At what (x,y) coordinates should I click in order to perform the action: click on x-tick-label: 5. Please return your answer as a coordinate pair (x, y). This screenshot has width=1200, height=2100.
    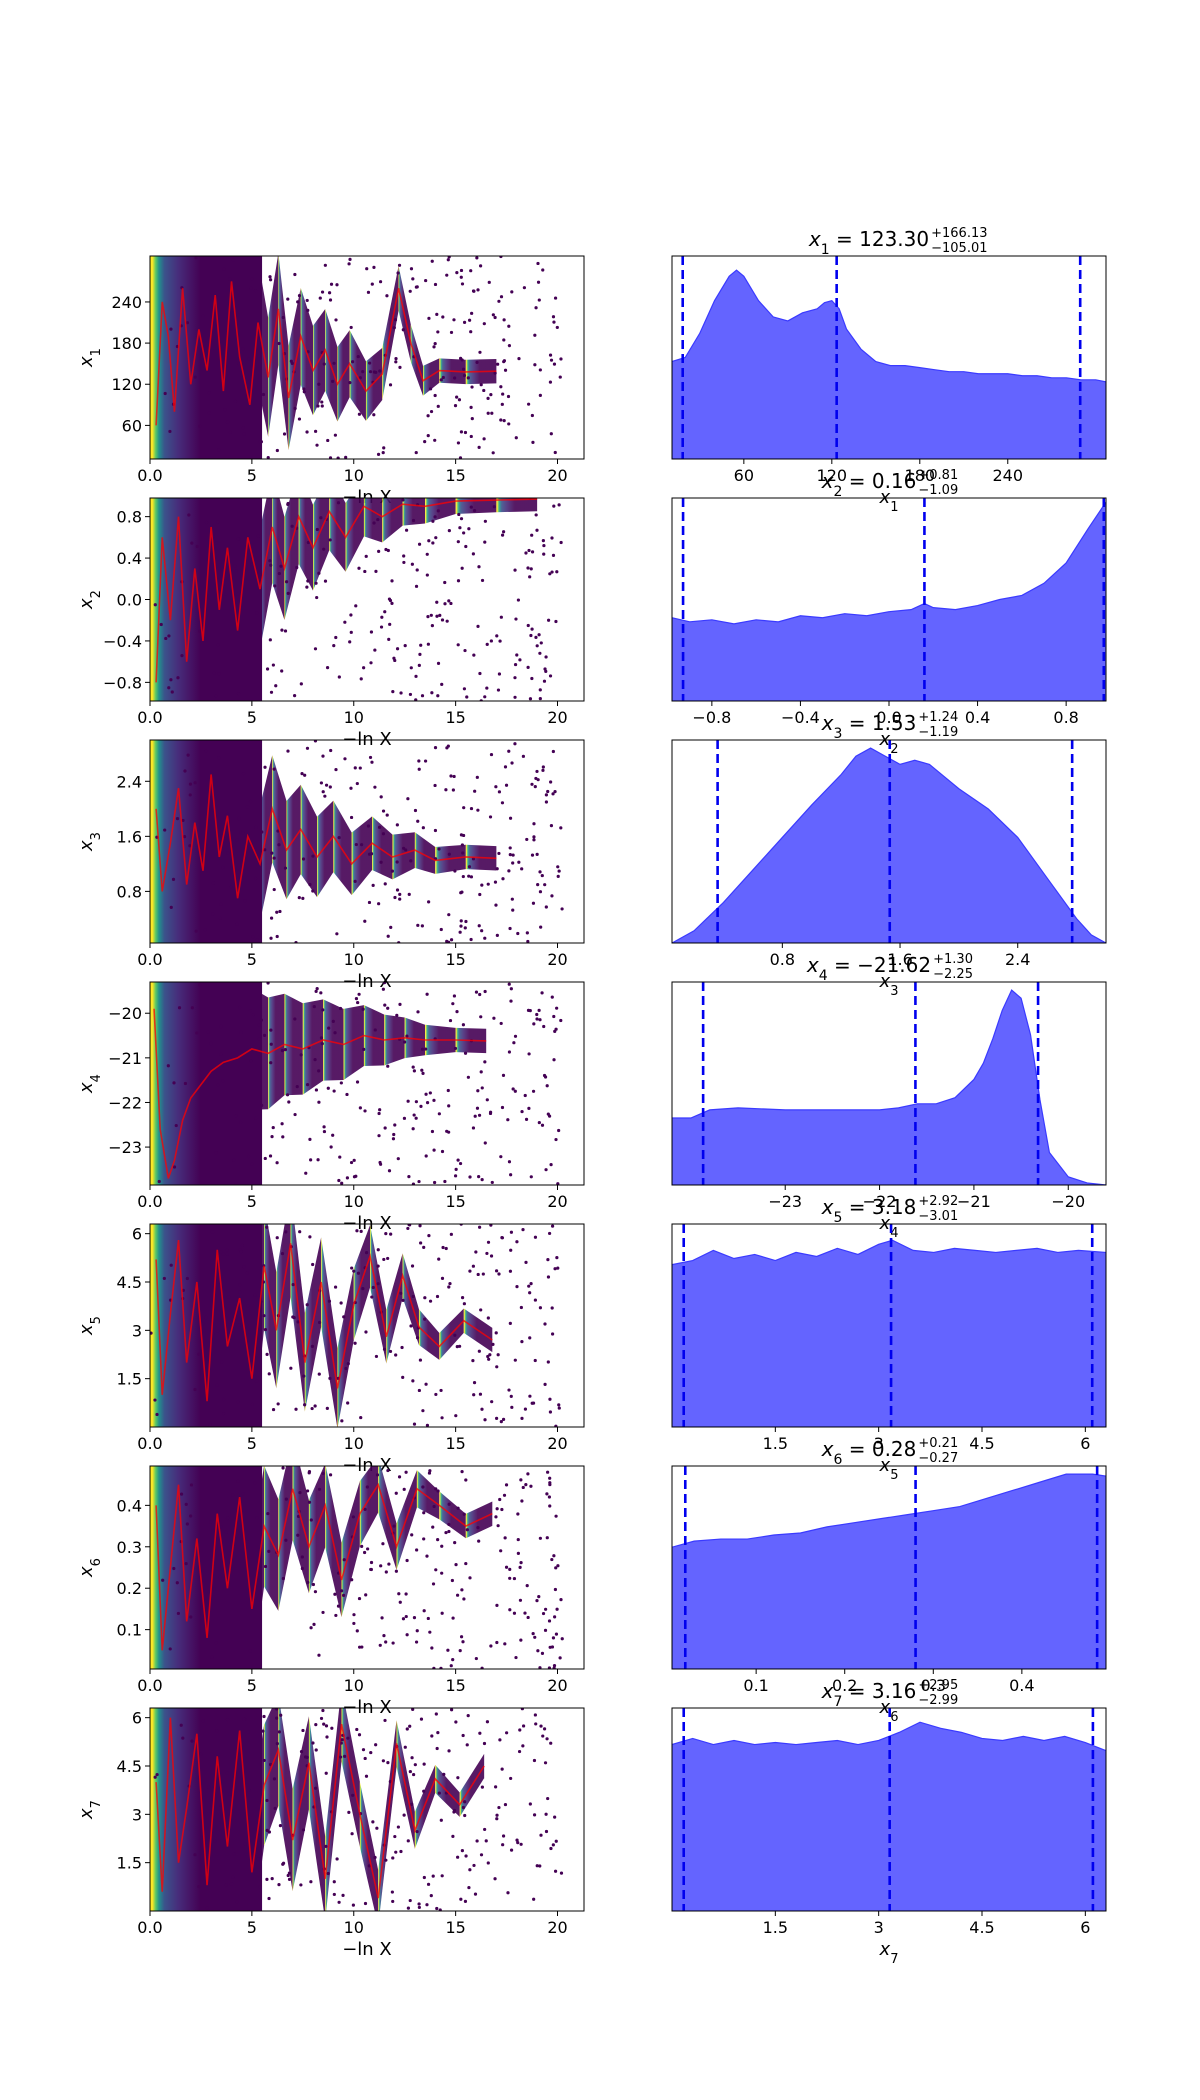
    Looking at the image, I should click on (252, 717).